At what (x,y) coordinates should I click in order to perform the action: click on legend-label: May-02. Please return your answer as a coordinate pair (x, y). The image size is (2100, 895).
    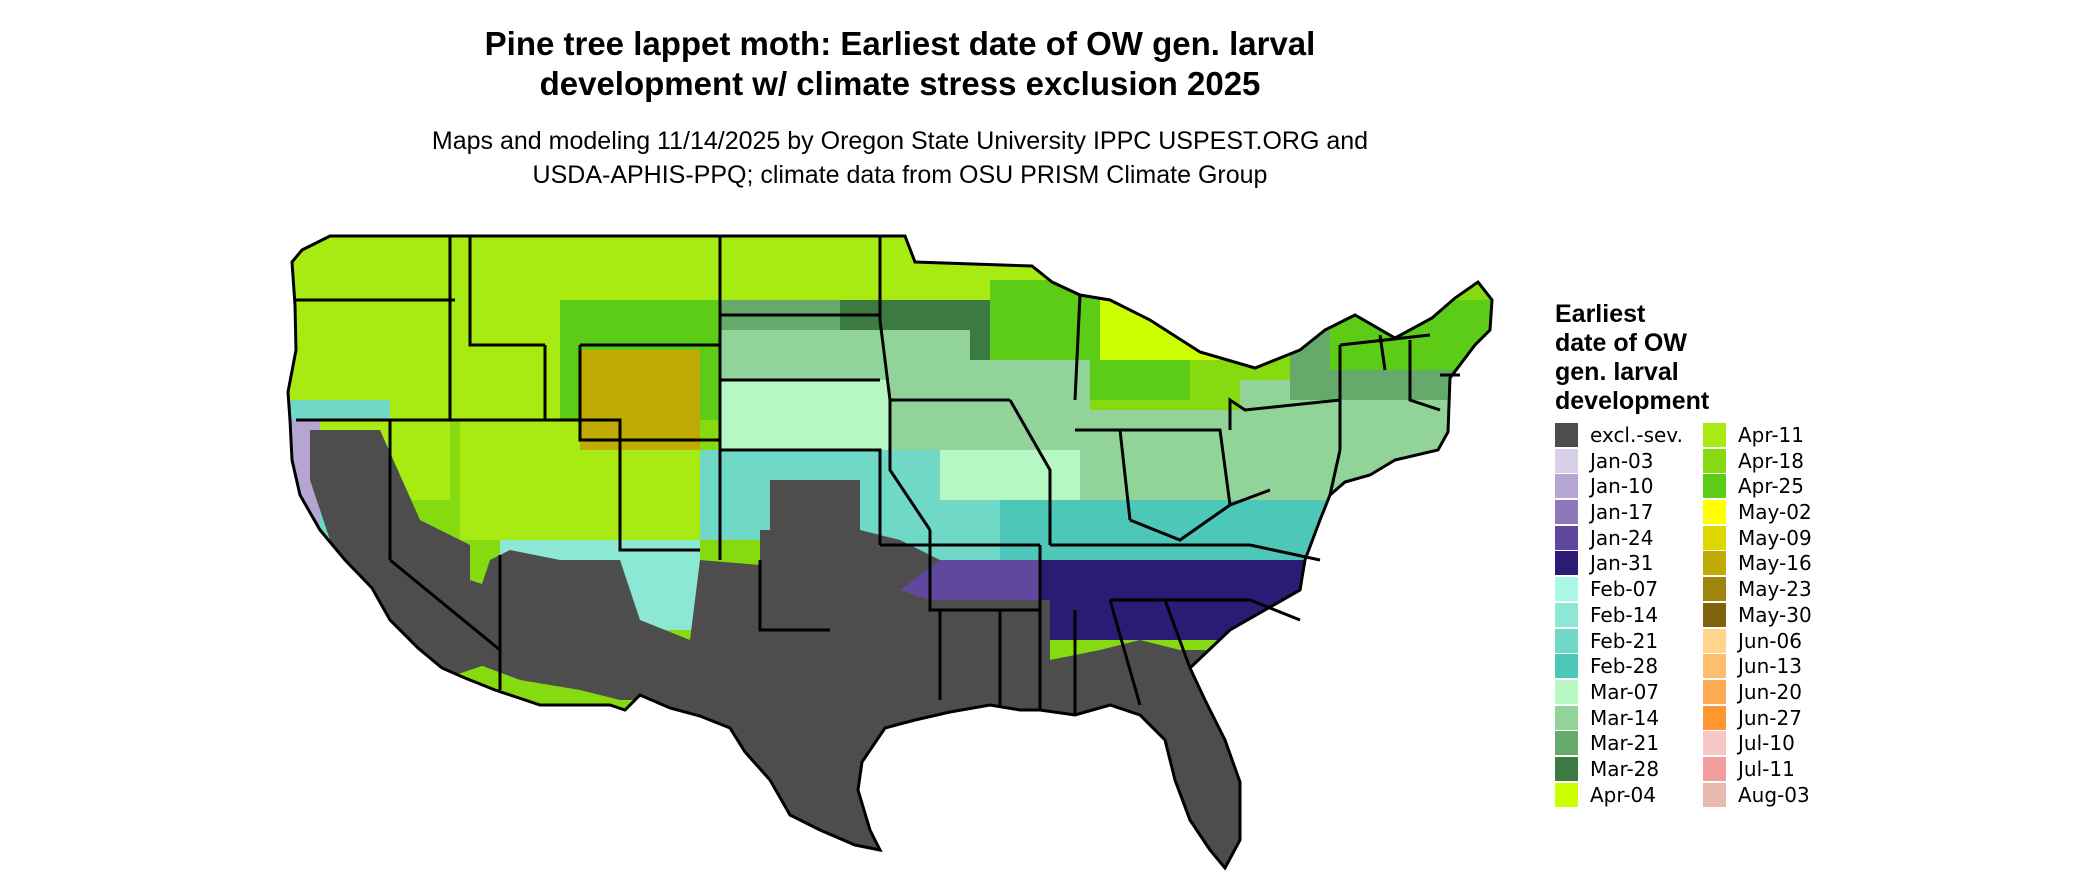
    Looking at the image, I should click on (1775, 512).